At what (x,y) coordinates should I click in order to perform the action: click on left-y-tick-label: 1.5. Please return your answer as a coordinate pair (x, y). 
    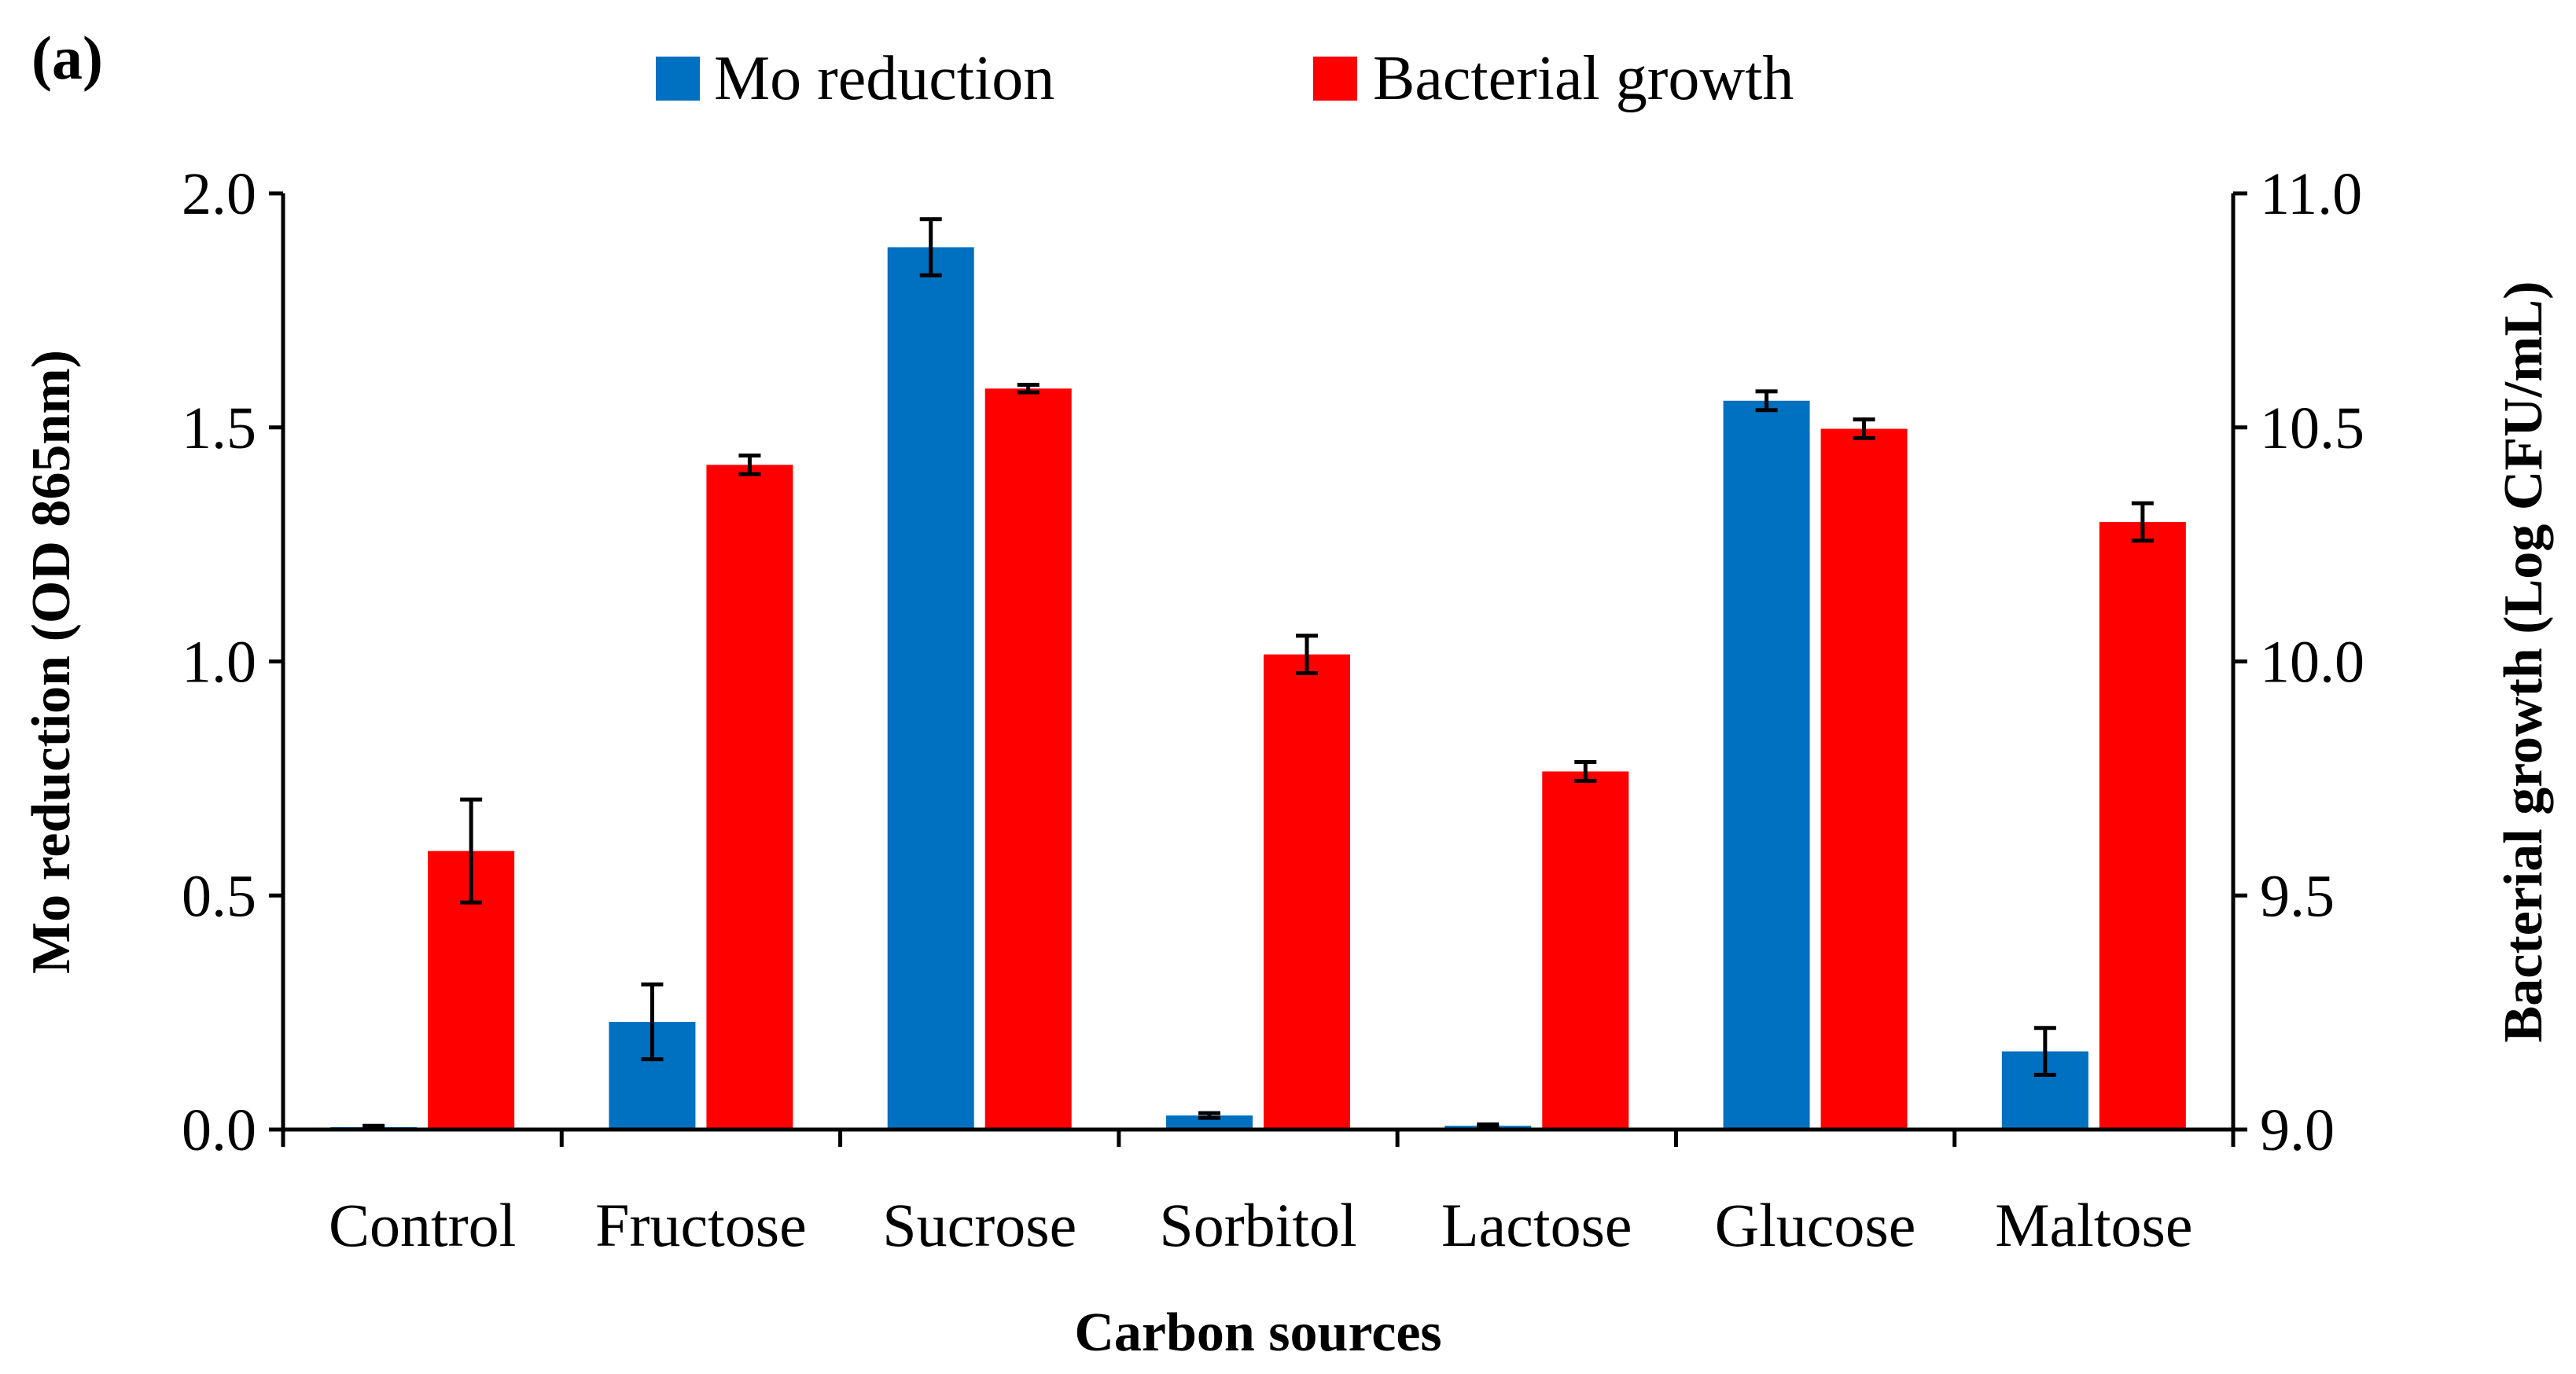
    Looking at the image, I should click on (219, 428).